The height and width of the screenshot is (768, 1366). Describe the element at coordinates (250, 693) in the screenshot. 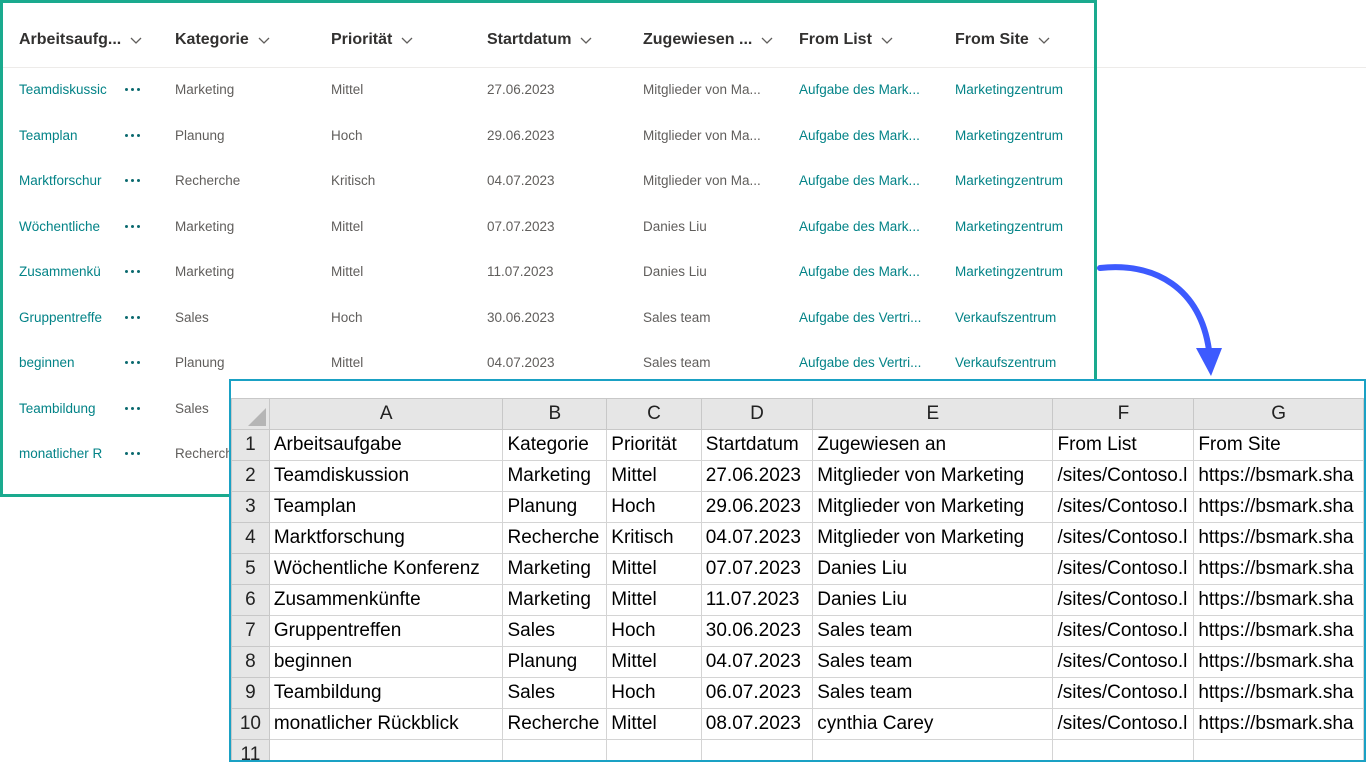

I see `row-header: 9` at that location.